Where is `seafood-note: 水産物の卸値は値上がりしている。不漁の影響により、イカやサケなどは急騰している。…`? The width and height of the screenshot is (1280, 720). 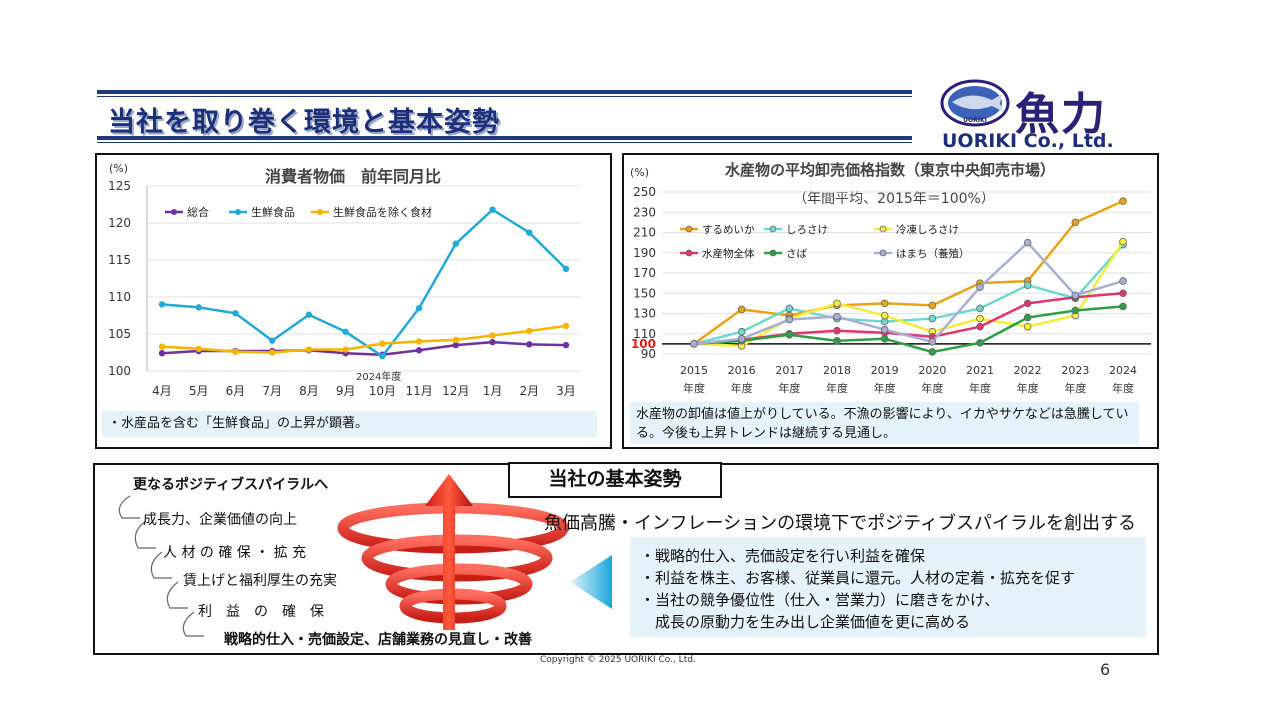 seafood-note: 水産物の卸値は値上がりしている。不漁の影響により、イカやサケなどは急騰している。… is located at coordinates (884, 423).